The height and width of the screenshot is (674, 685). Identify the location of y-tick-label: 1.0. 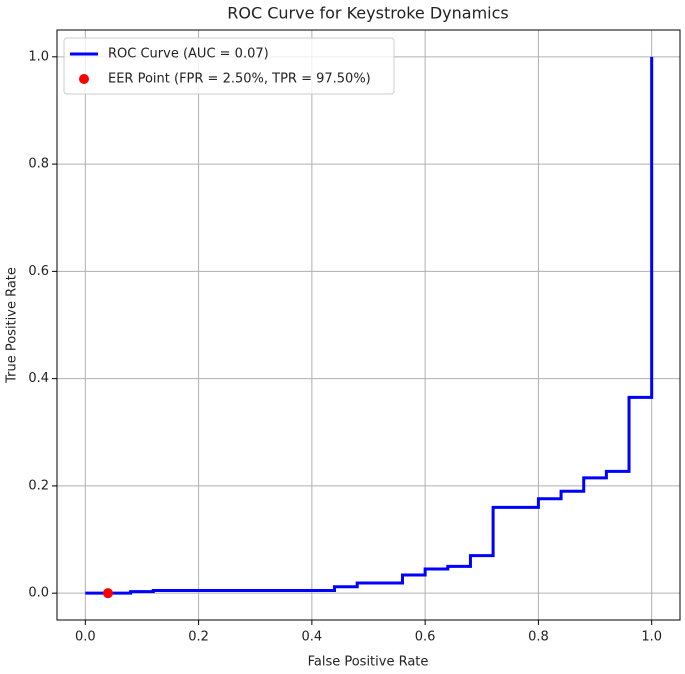
(38, 56).